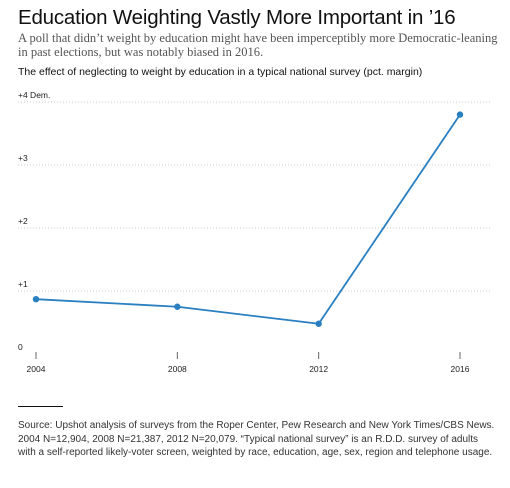 The image size is (510, 488). I want to click on y-tick-label: +3, so click(23, 158).